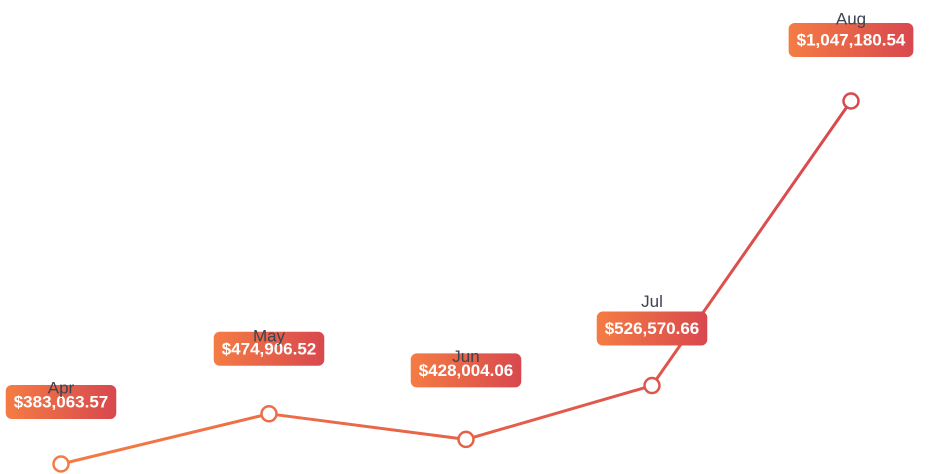  What do you see at coordinates (851, 101) in the screenshot?
I see `data-point-aug` at bounding box center [851, 101].